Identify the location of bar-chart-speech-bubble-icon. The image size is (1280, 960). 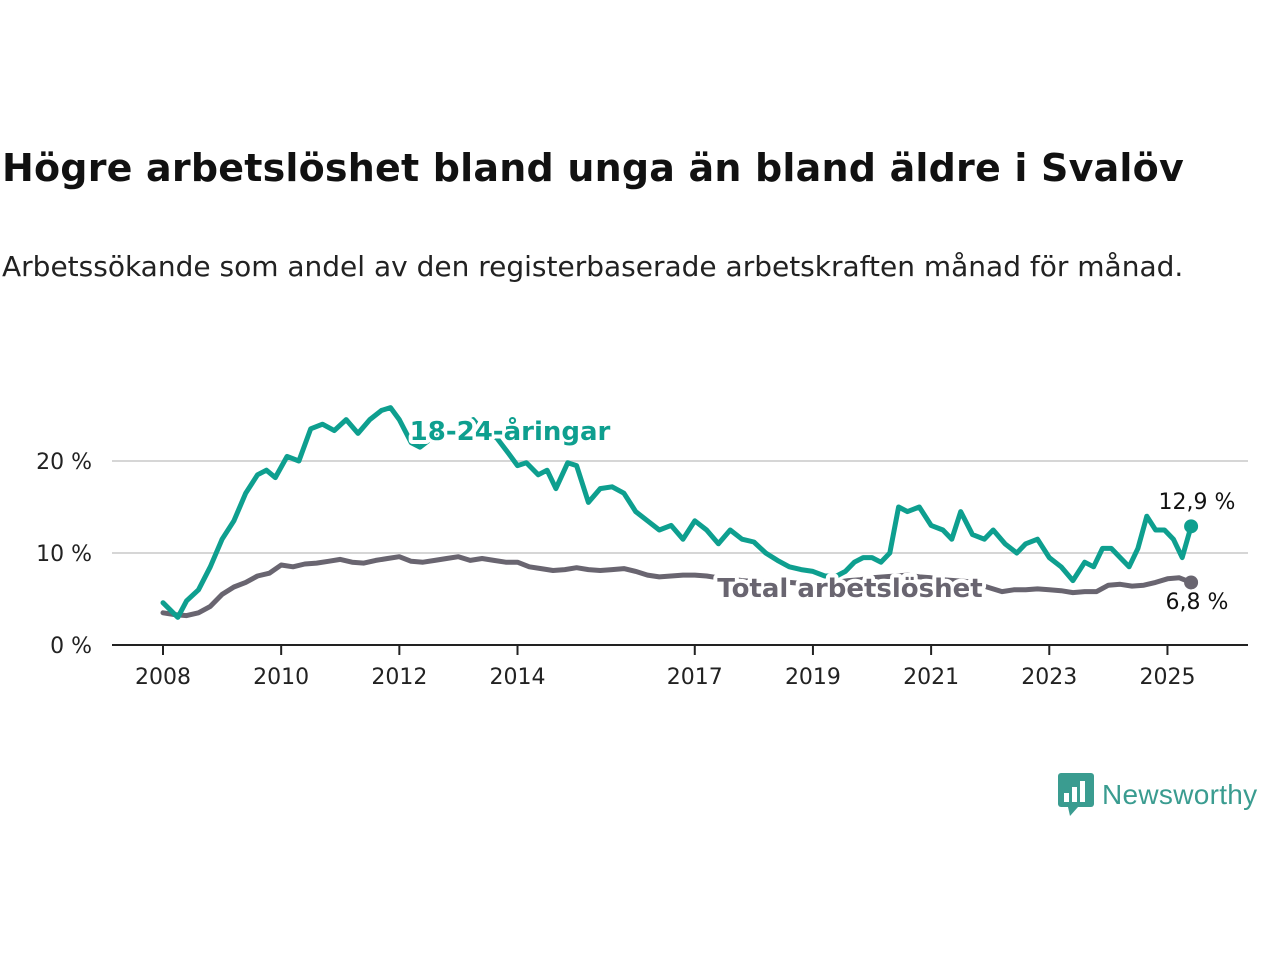
(1076, 794).